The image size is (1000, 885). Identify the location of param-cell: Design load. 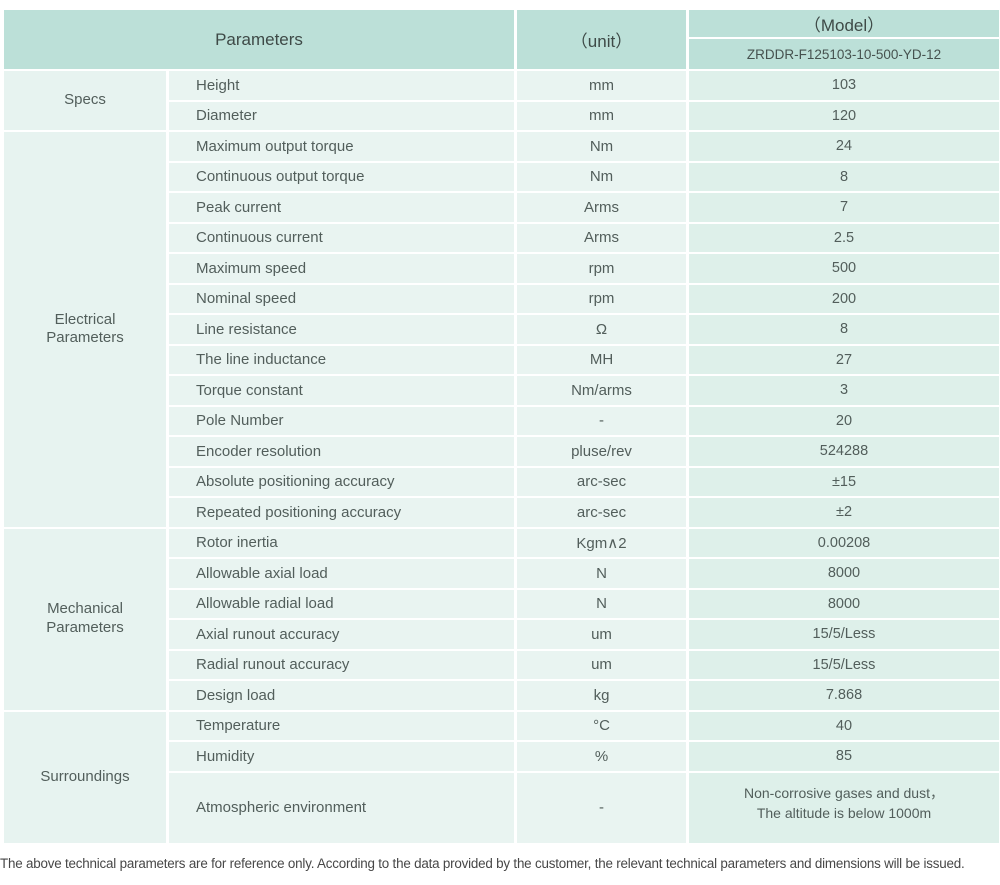
(341, 695).